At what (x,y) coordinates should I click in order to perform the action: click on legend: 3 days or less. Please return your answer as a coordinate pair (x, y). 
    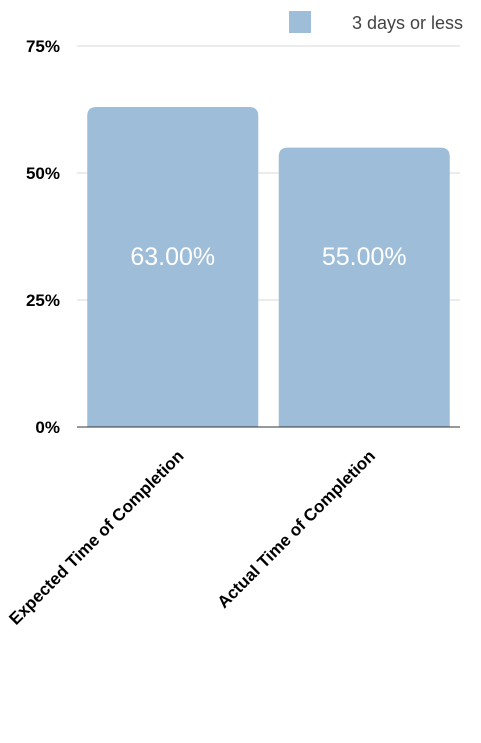
    Looking at the image, I should click on (376, 22).